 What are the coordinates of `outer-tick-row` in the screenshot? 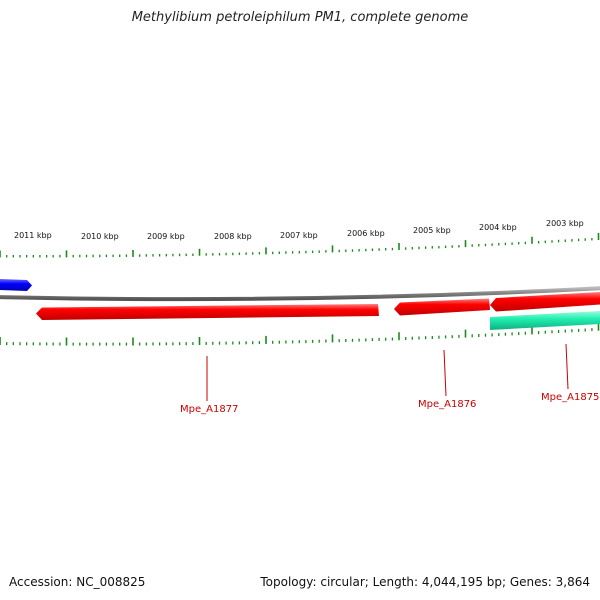 It's located at (300, 245).